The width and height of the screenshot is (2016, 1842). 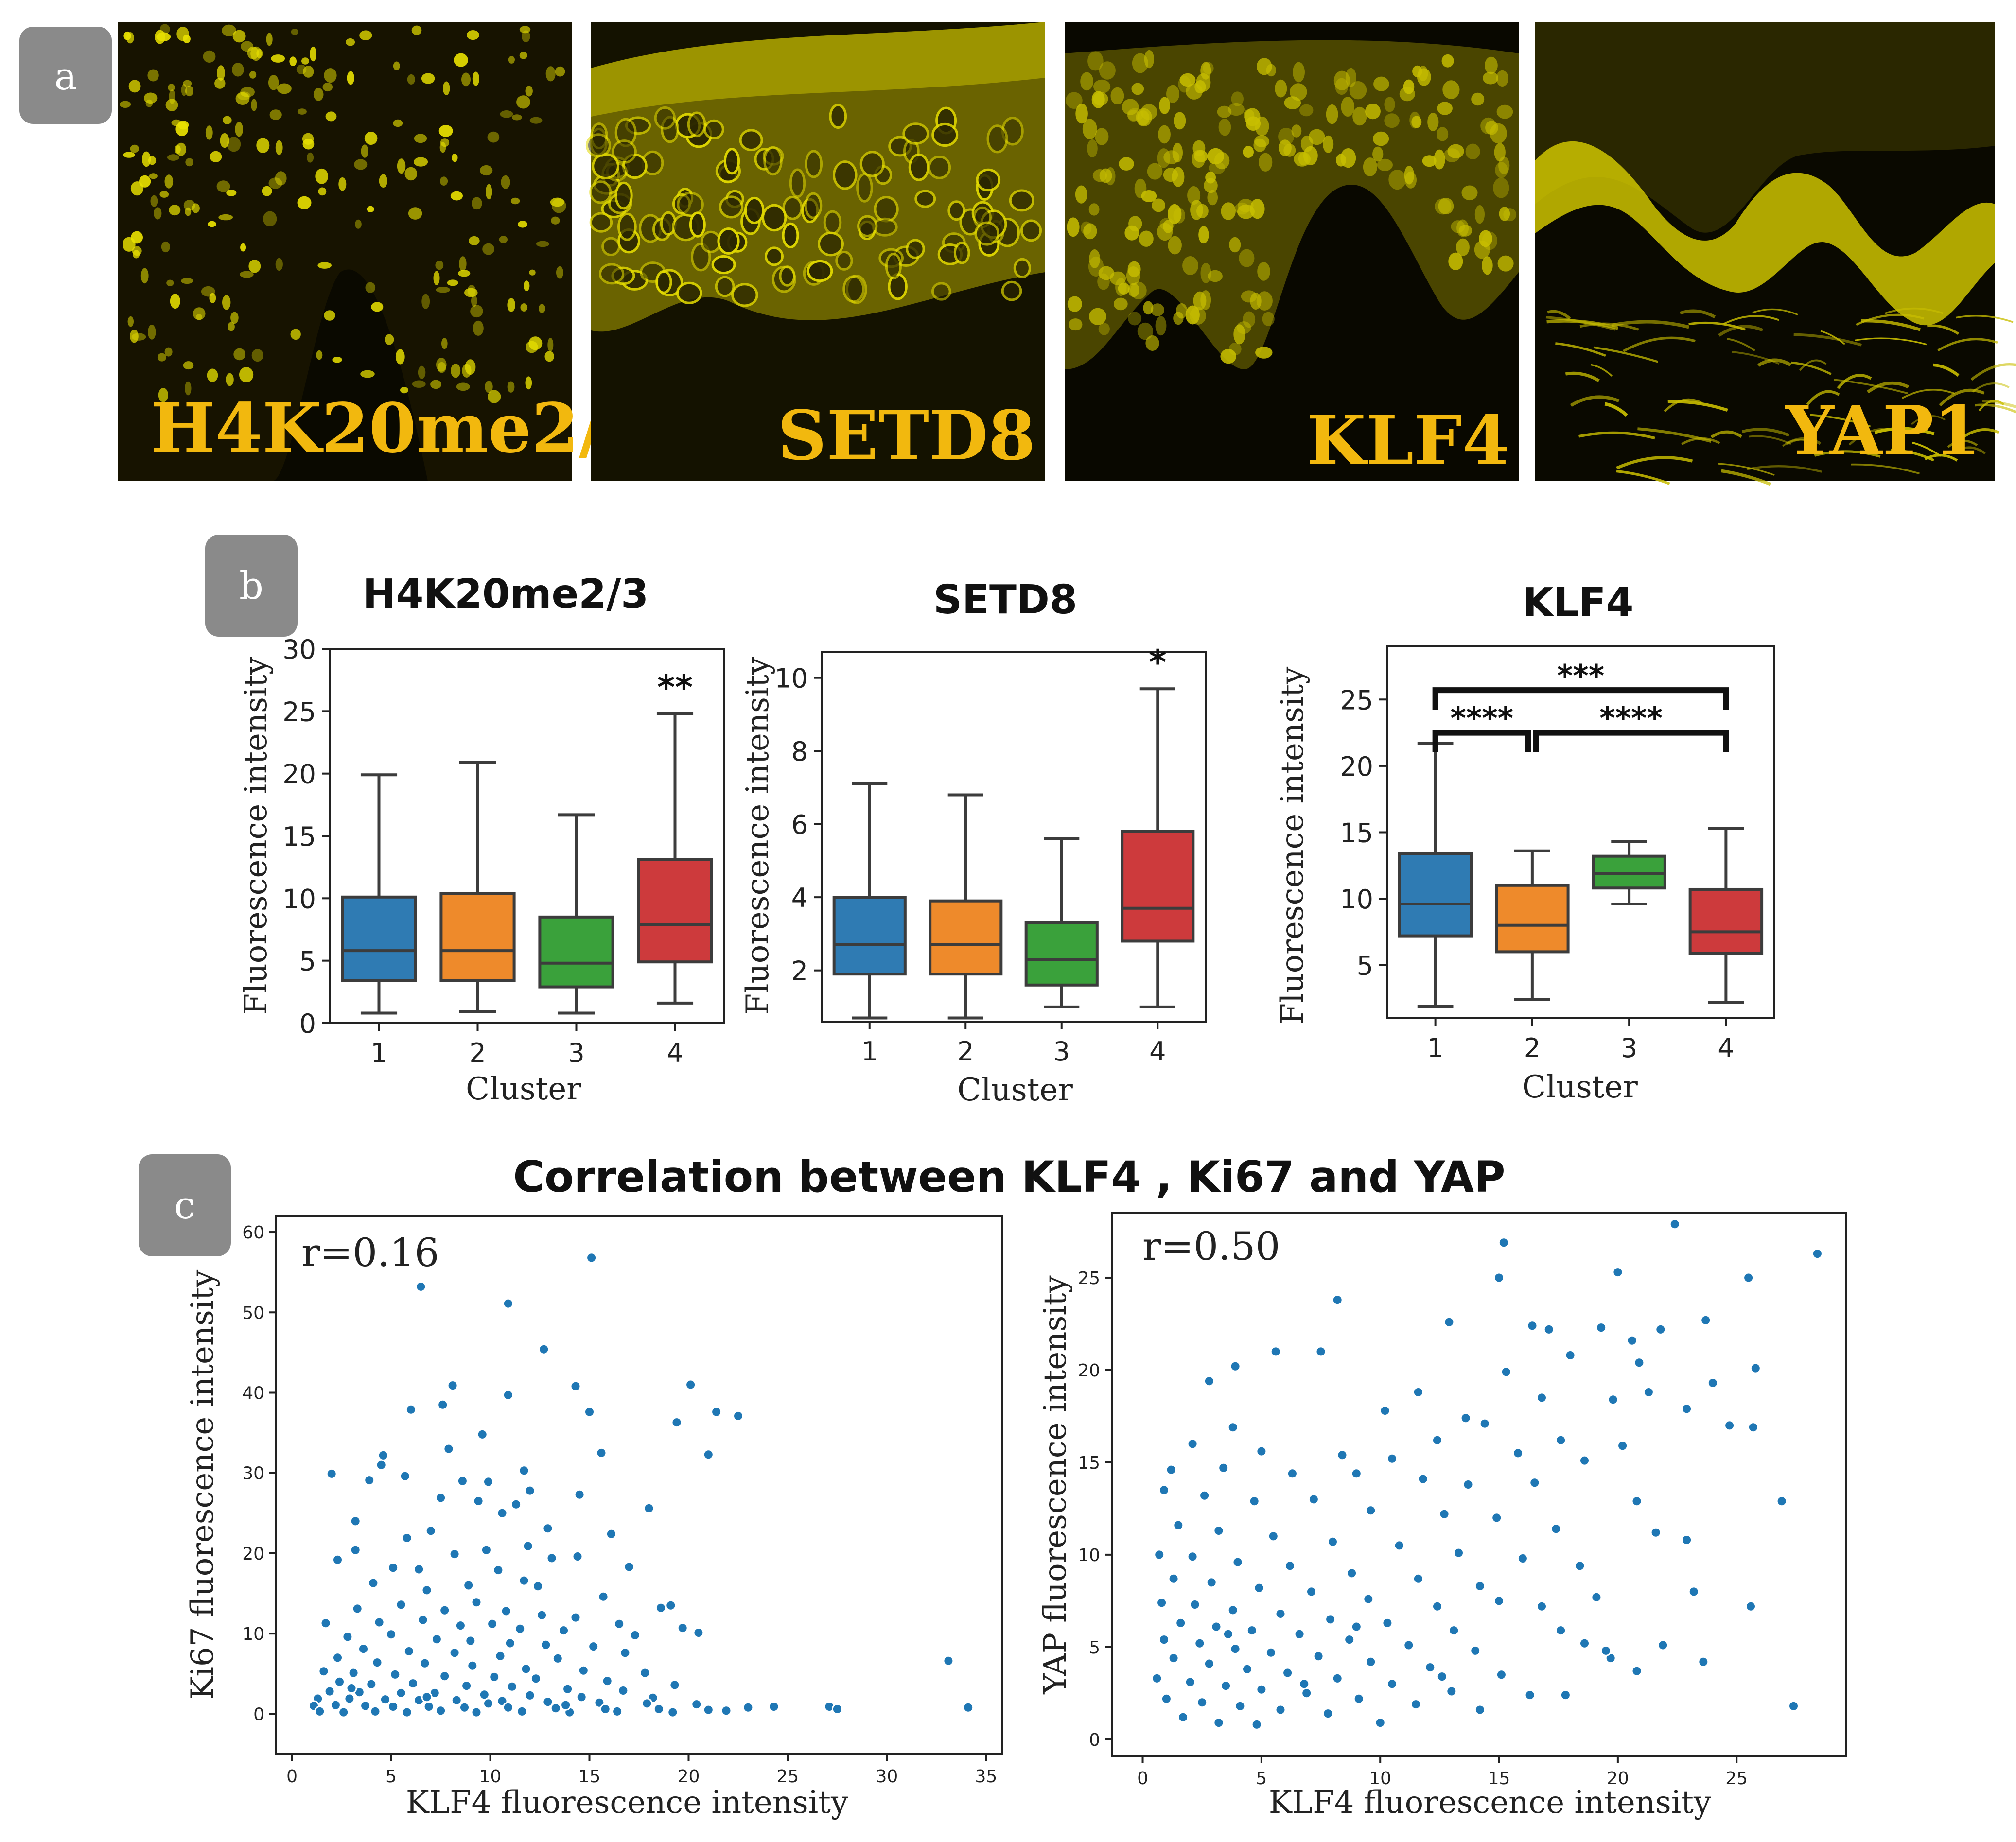 I want to click on x-tick-label: 2, so click(x=1532, y=1048).